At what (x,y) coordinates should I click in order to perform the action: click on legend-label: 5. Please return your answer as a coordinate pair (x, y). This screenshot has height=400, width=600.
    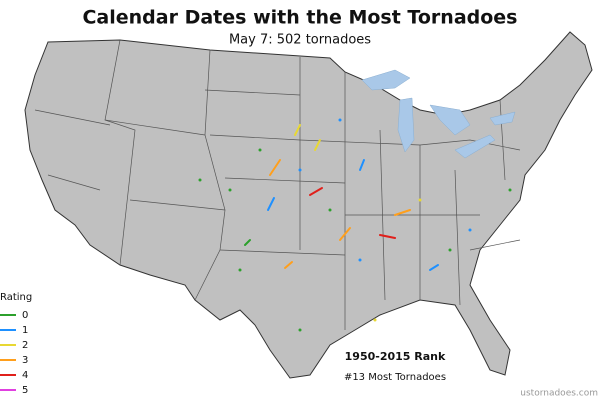
    Looking at the image, I should click on (25, 390).